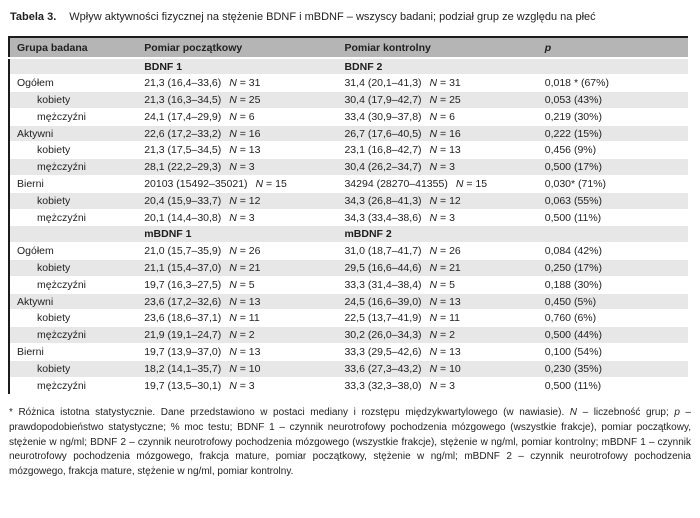 The height and width of the screenshot is (518, 700). What do you see at coordinates (244, 268) in the screenshot?
I see `measurement-cell: 21,1 (15,4–37,0) N = 21` at bounding box center [244, 268].